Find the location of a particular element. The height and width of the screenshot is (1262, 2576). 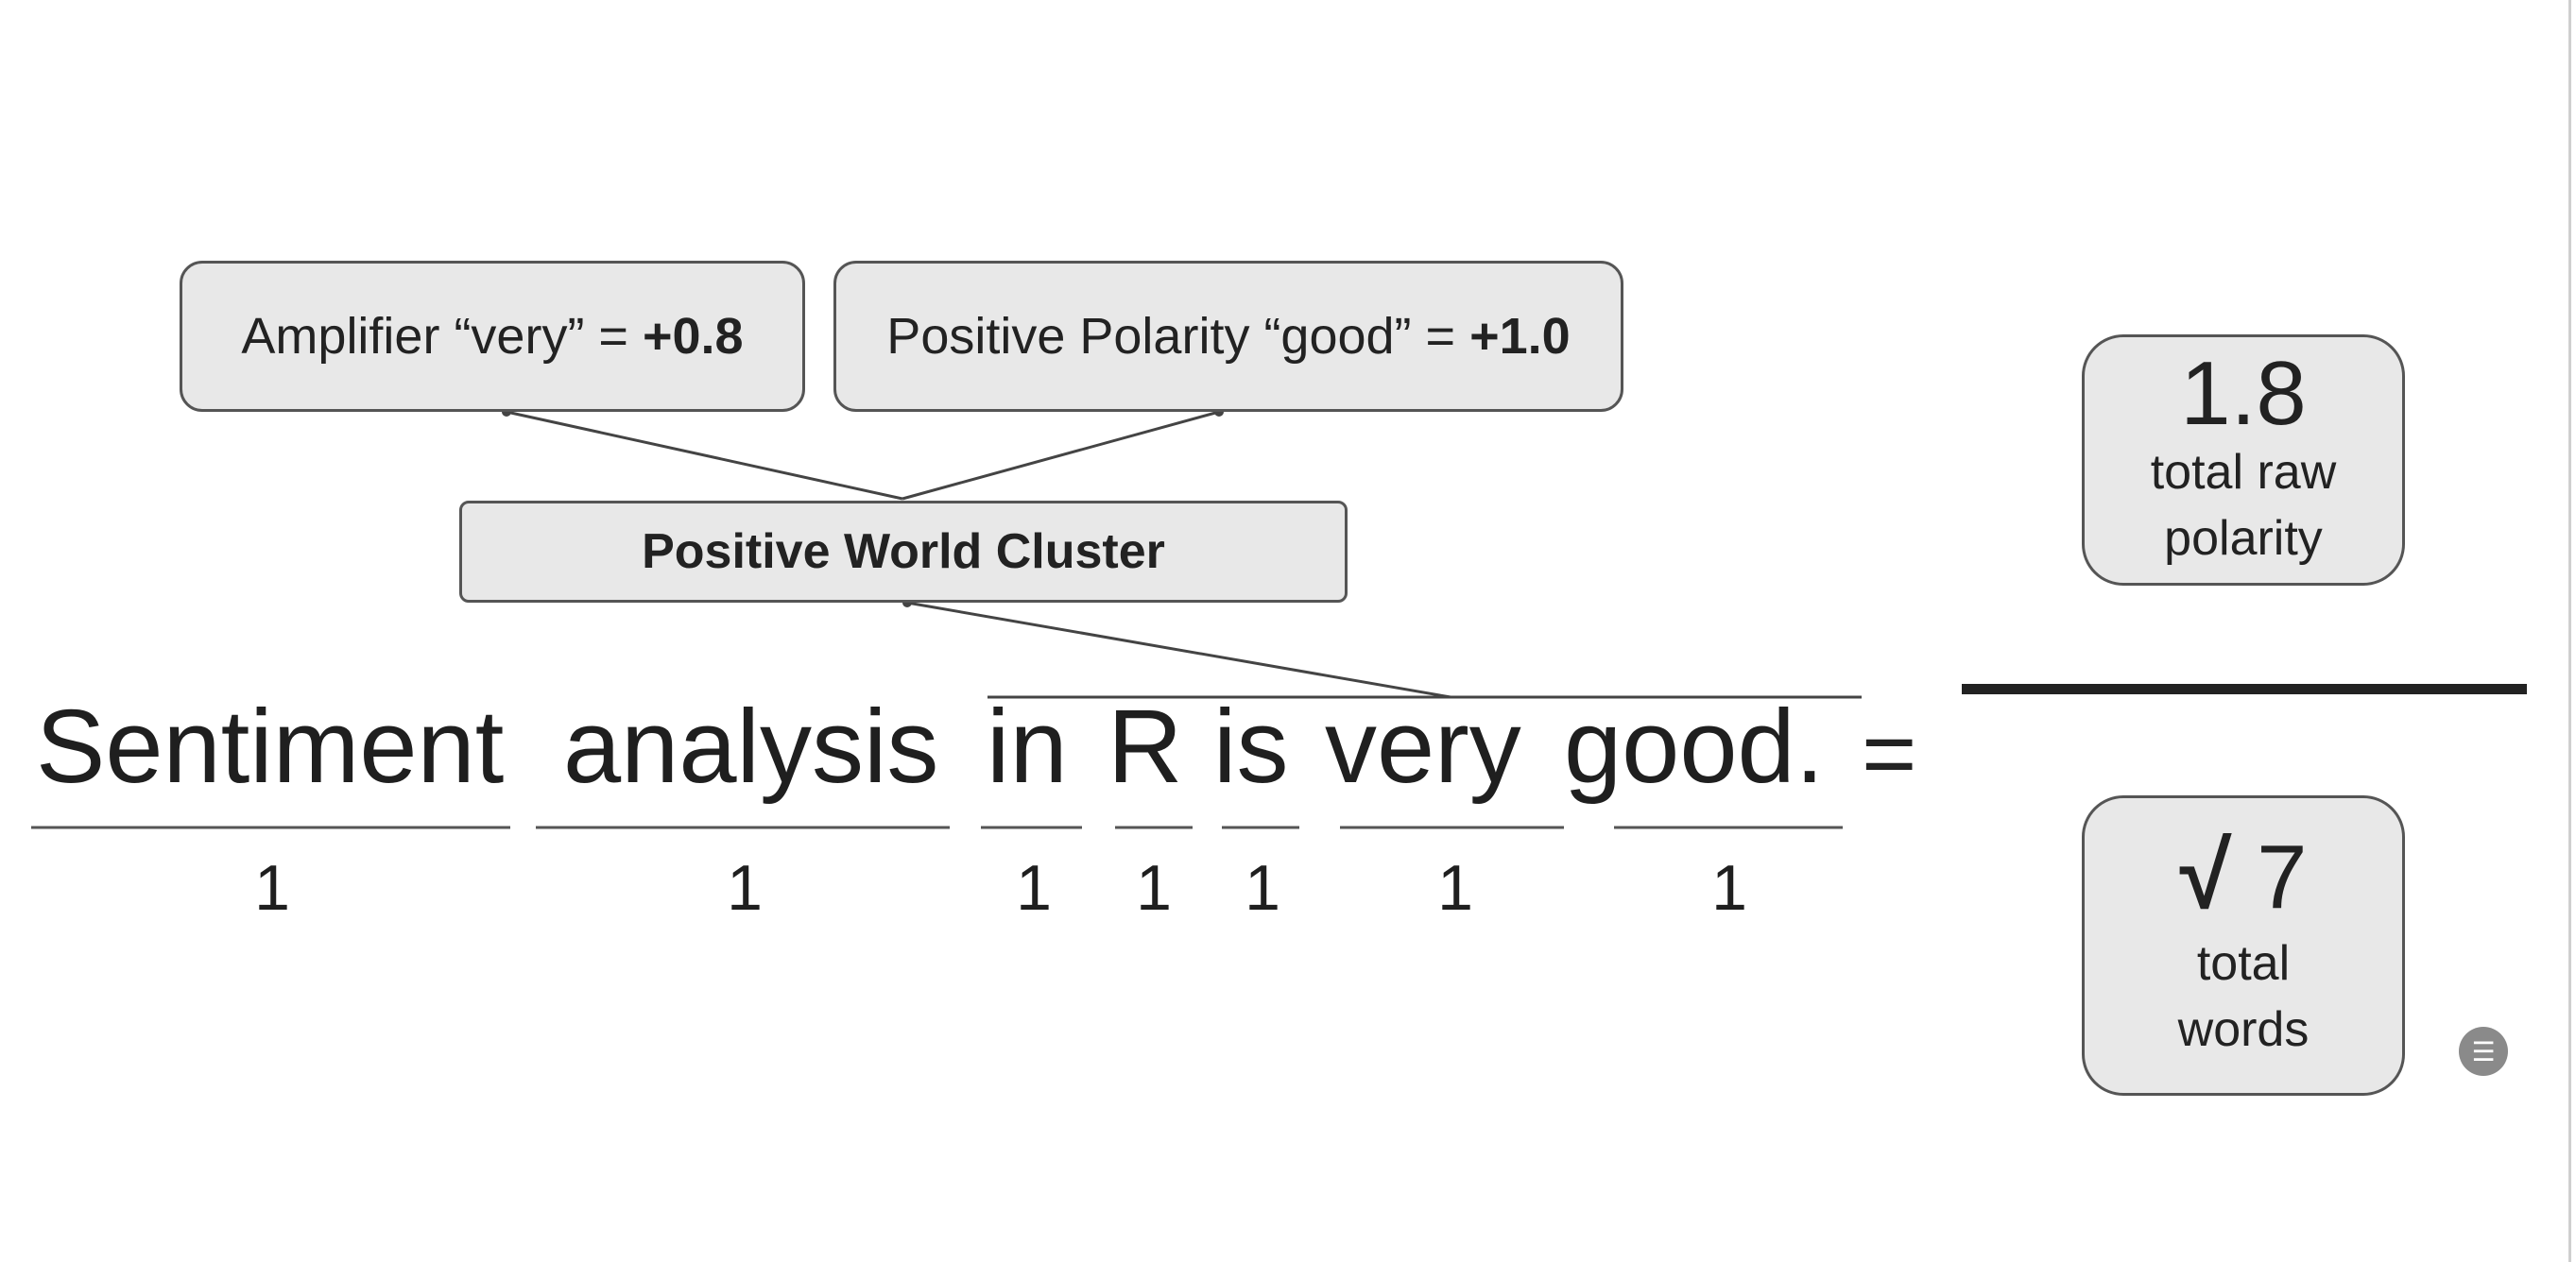

numerator-box: 1.8 total raw polarity is located at coordinates (2243, 460).